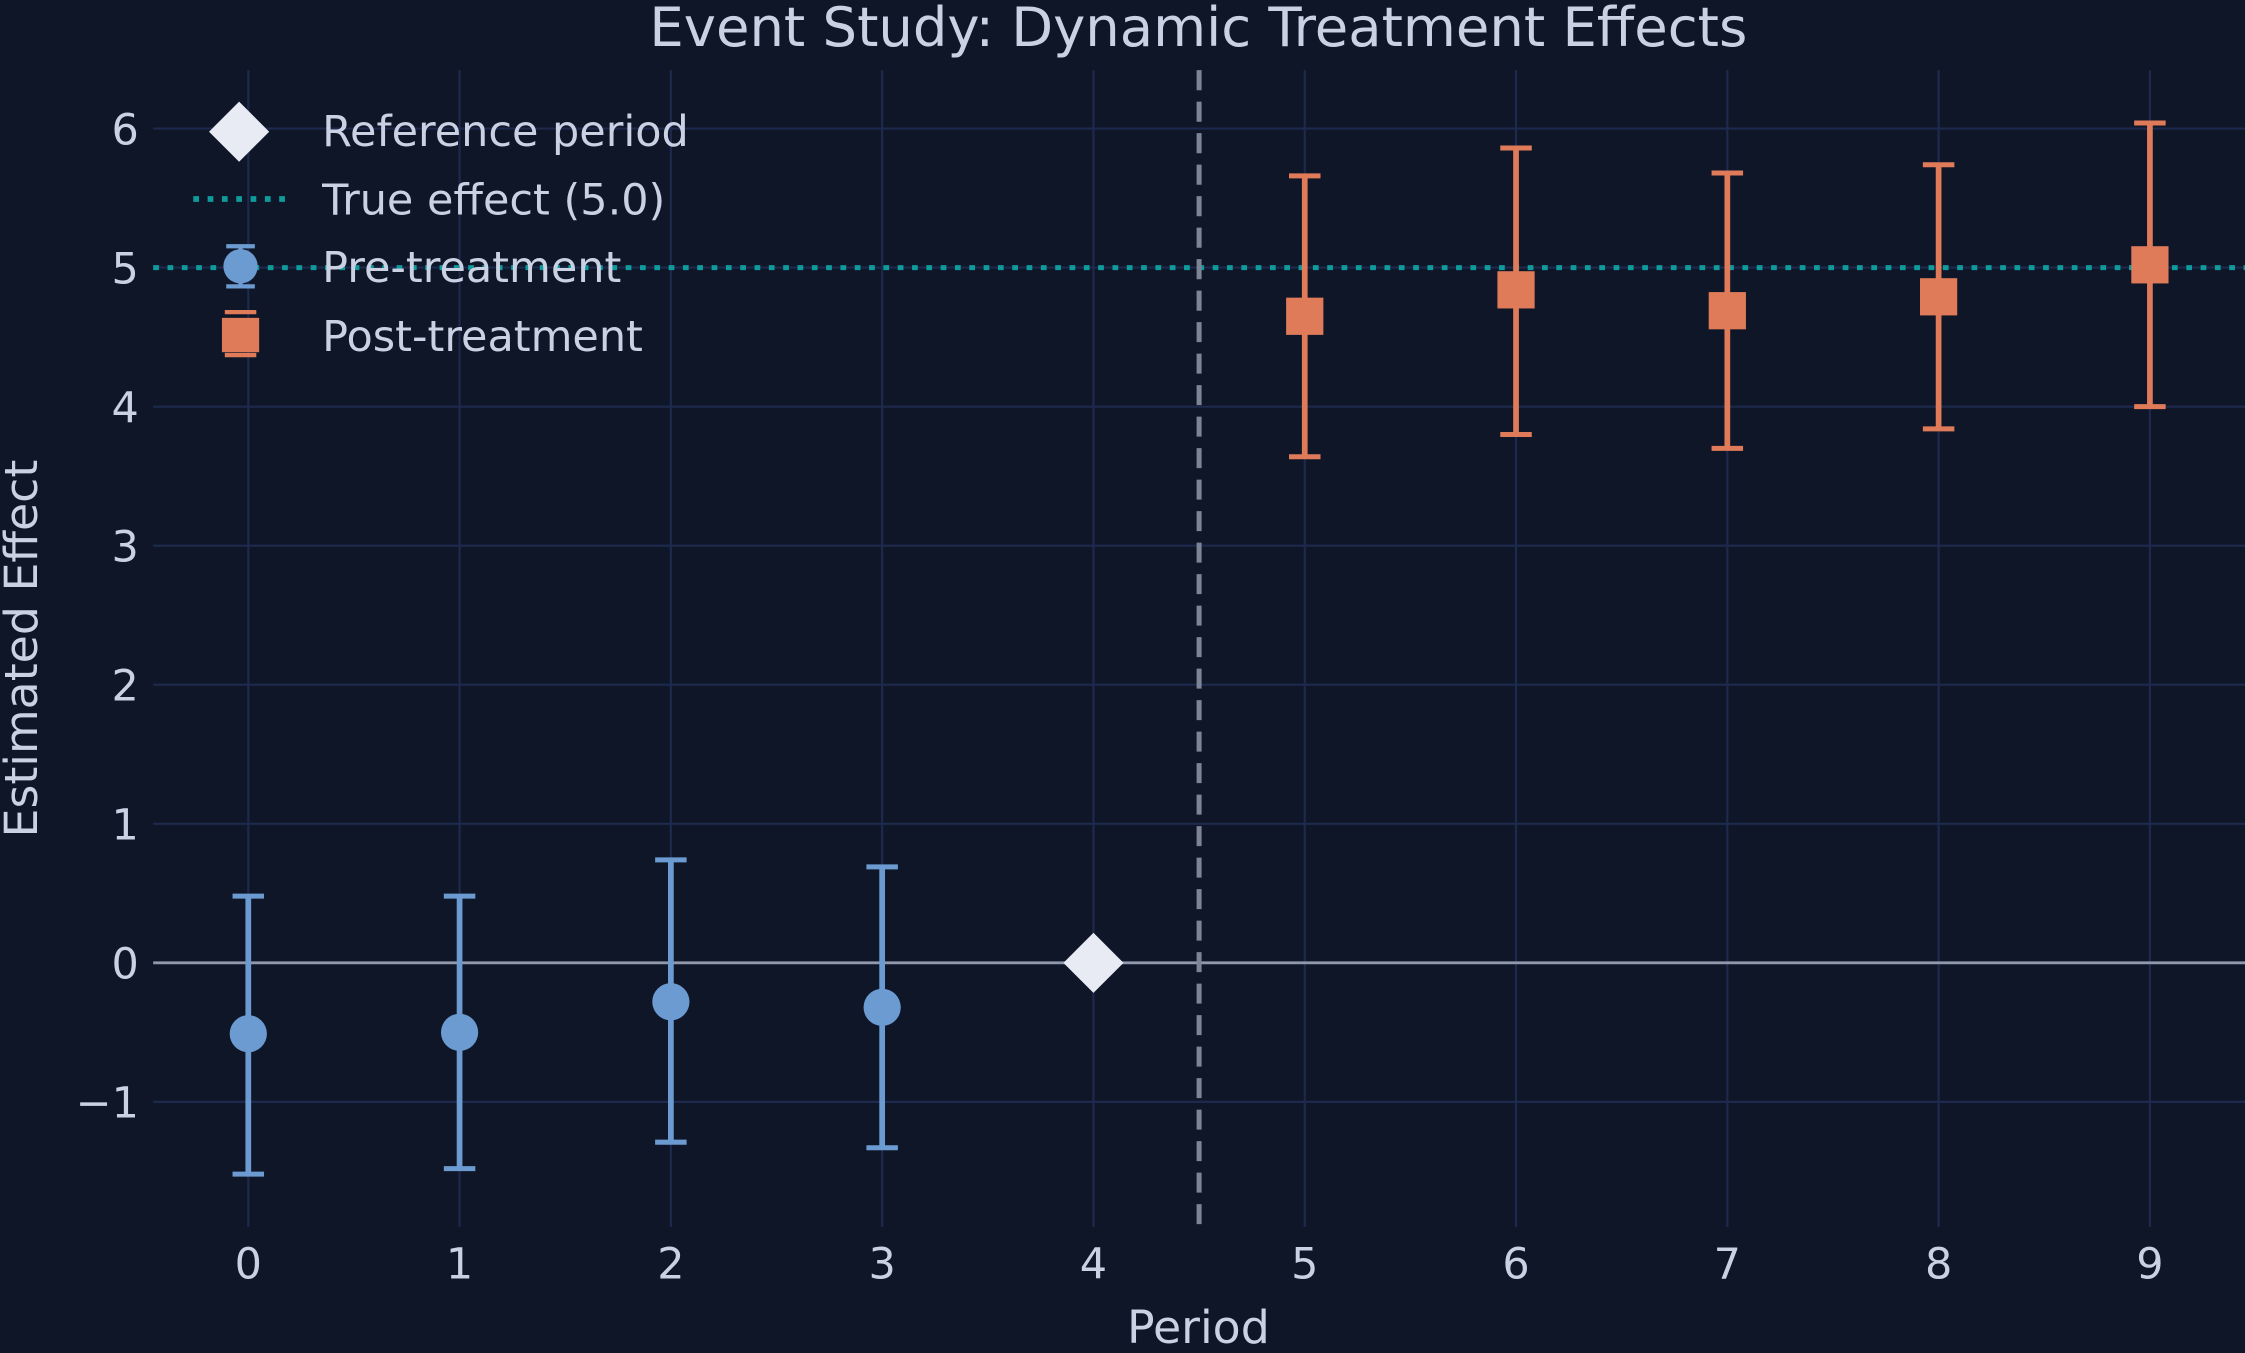 The height and width of the screenshot is (1353, 2245). I want to click on x-axis-label: Period, so click(1198, 1326).